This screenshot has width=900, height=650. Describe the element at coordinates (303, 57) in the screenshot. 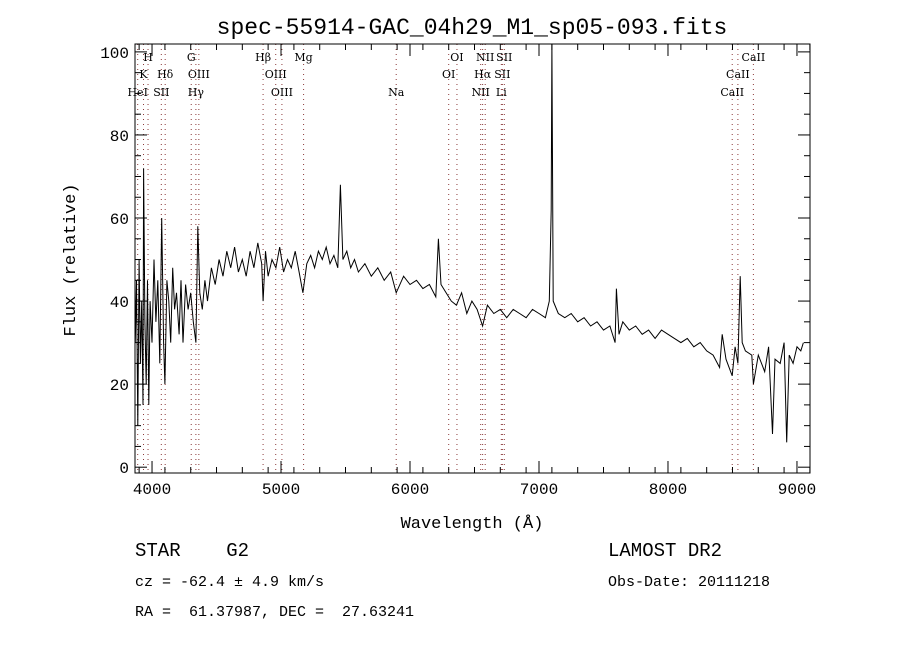

I see `line-marker-label: Mg` at that location.